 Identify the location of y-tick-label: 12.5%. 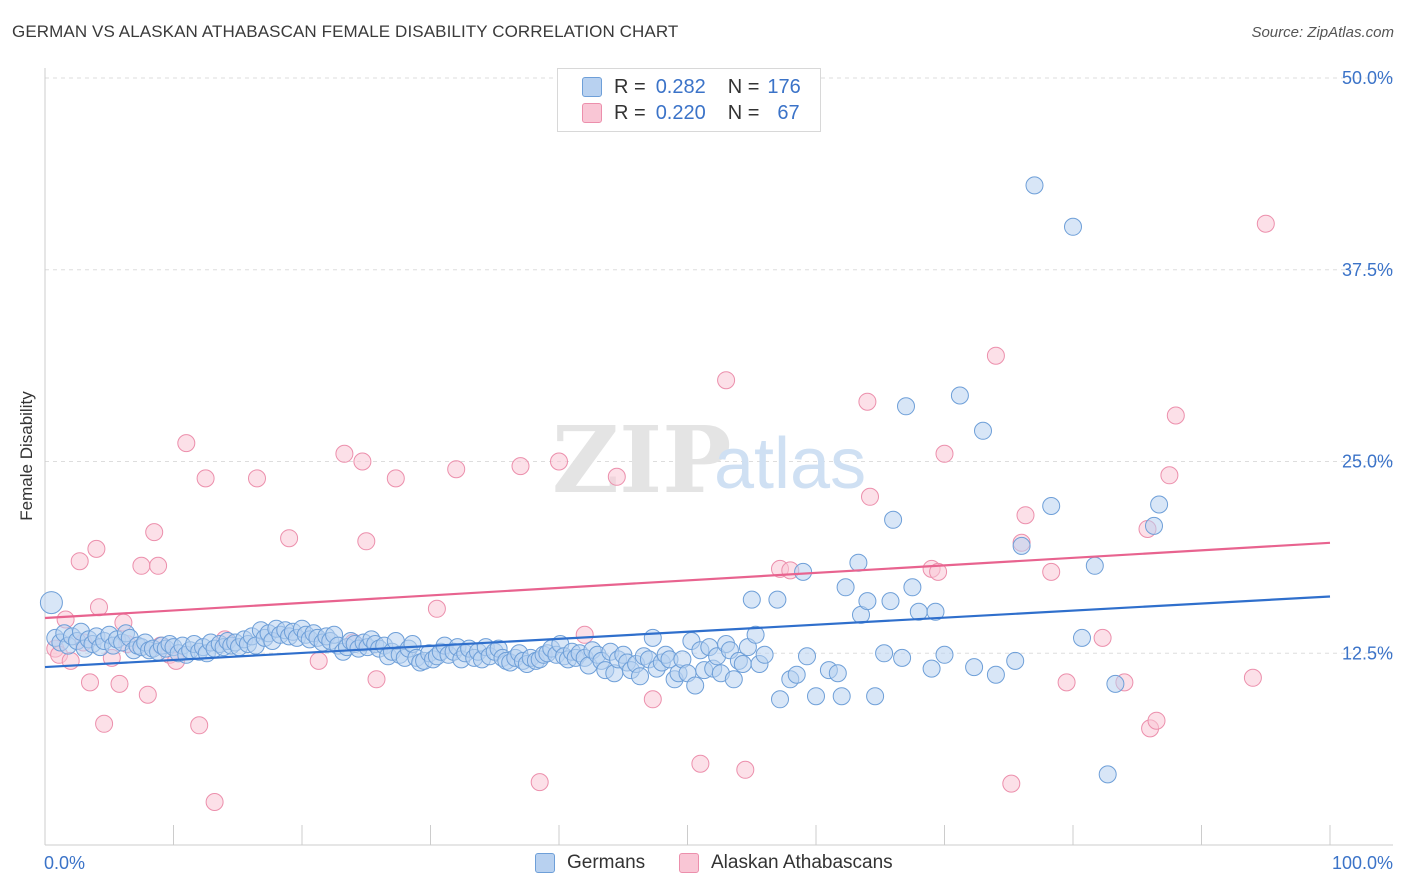
(1367, 653).